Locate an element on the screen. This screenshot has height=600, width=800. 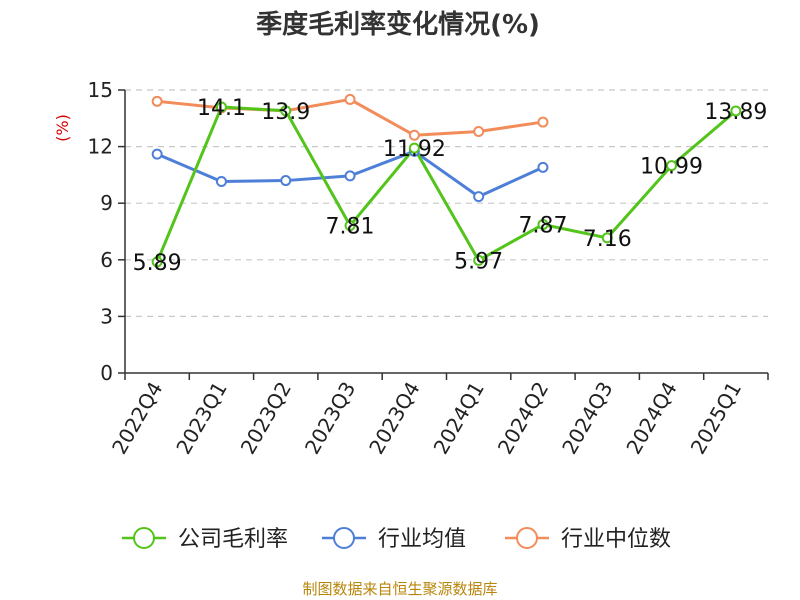
data-label: 10.99 is located at coordinates (671, 167).